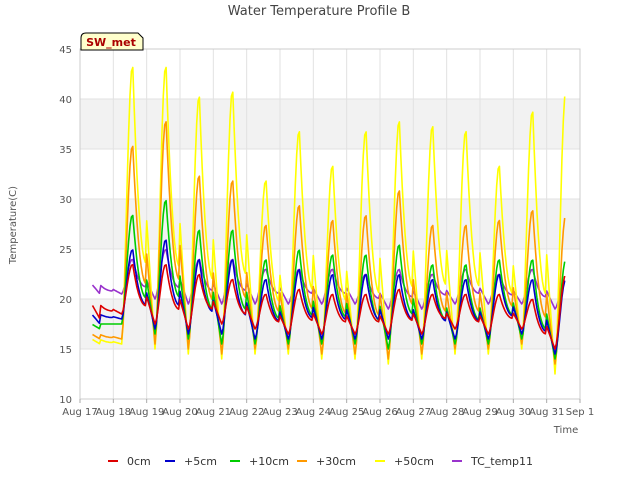  Describe the element at coordinates (580, 412) in the screenshot. I see `x-tick-label: Sep 1` at that location.